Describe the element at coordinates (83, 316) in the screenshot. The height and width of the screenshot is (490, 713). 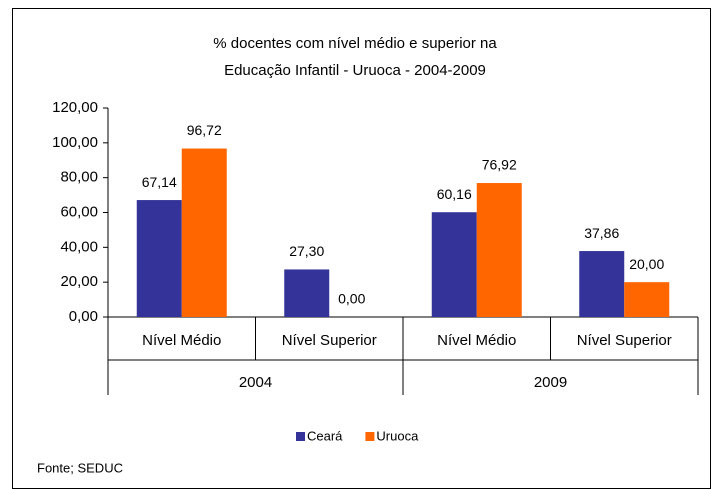
I see `y-tick-label: 0,00` at that location.